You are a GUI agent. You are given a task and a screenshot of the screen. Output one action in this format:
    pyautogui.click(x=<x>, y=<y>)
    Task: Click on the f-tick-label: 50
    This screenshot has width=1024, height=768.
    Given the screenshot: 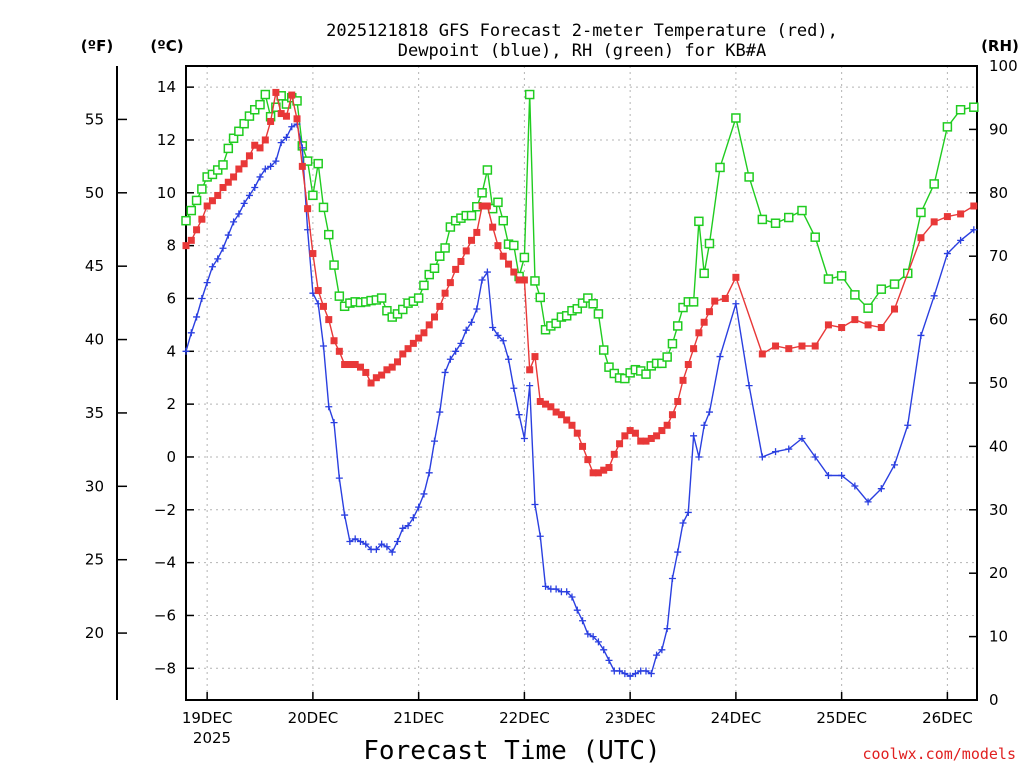 What is the action you would take?
    pyautogui.click(x=94, y=193)
    